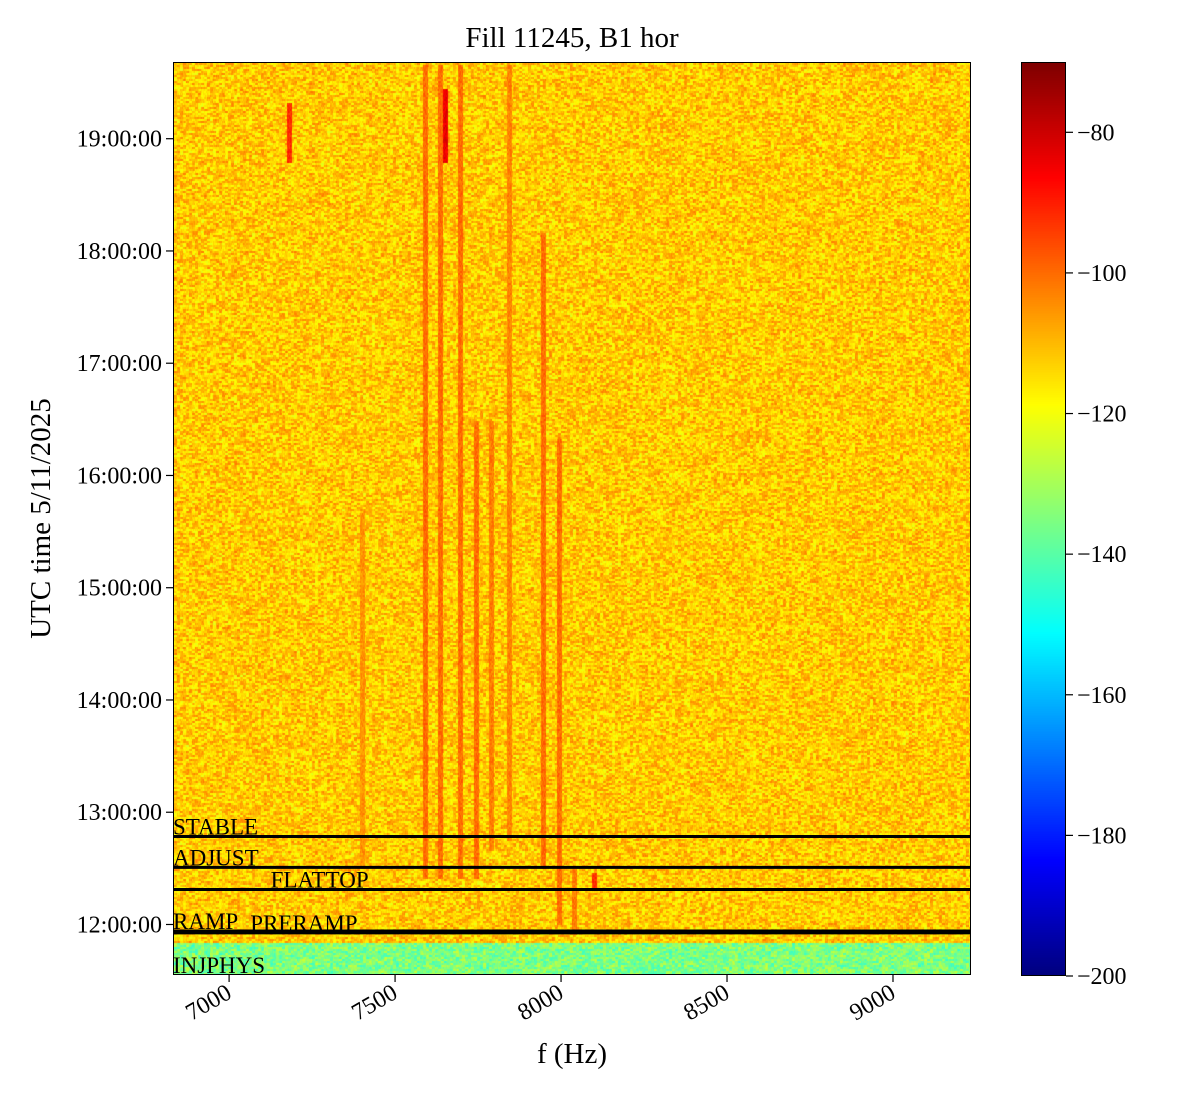  What do you see at coordinates (1102, 696) in the screenshot?
I see `colorbar-tick-label: −160` at bounding box center [1102, 696].